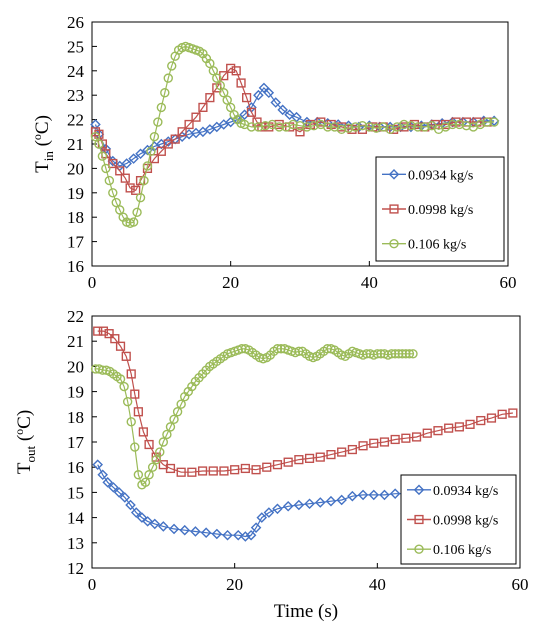  I want to click on y-tick-label: 15, so click(75, 492).